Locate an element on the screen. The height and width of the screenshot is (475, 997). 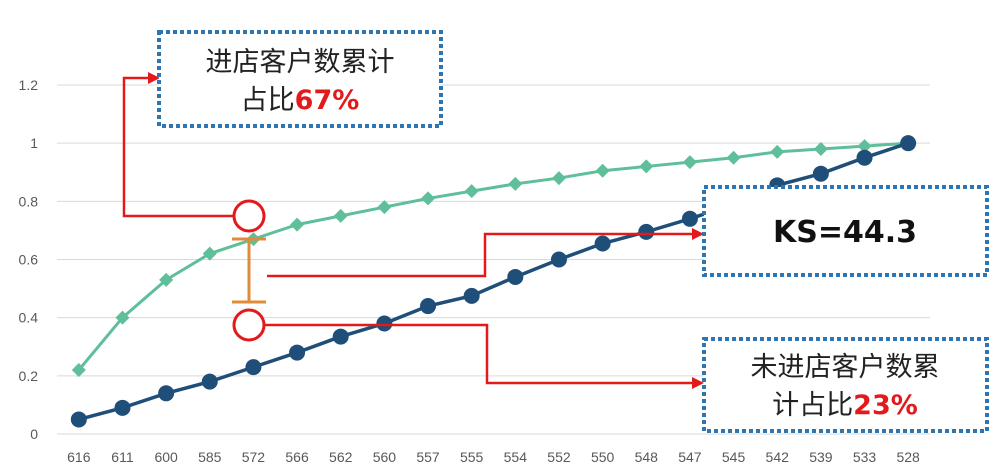
x-tick-label: 554 is located at coordinates (516, 457).